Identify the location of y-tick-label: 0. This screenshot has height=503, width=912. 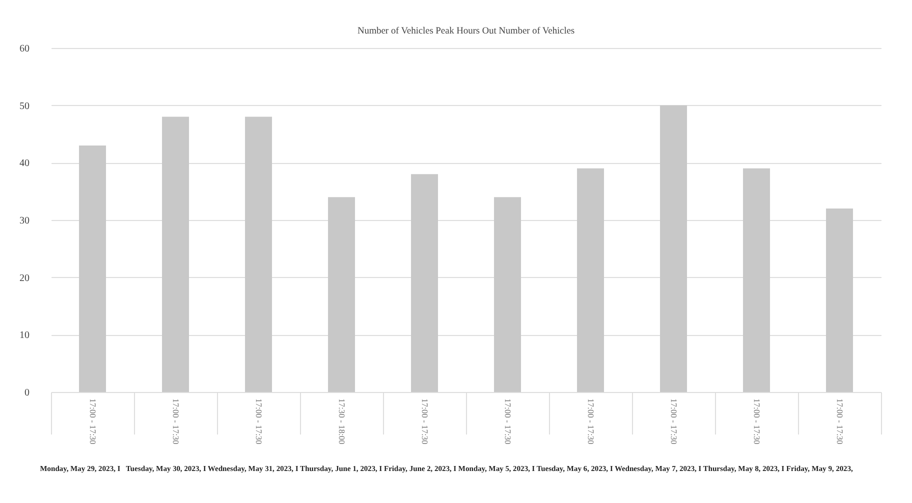
(27, 393).